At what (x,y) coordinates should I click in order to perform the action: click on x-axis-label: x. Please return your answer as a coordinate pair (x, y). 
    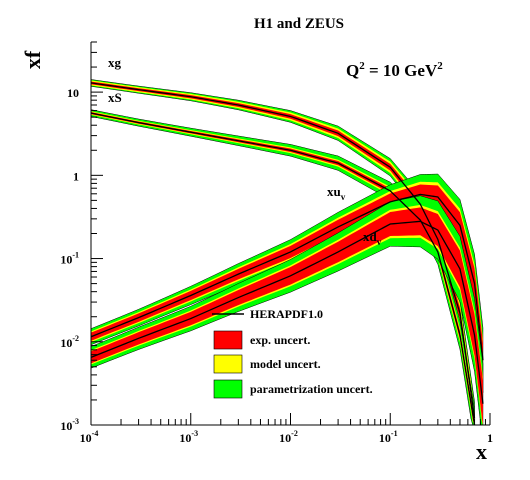
    Looking at the image, I should click on (481, 451).